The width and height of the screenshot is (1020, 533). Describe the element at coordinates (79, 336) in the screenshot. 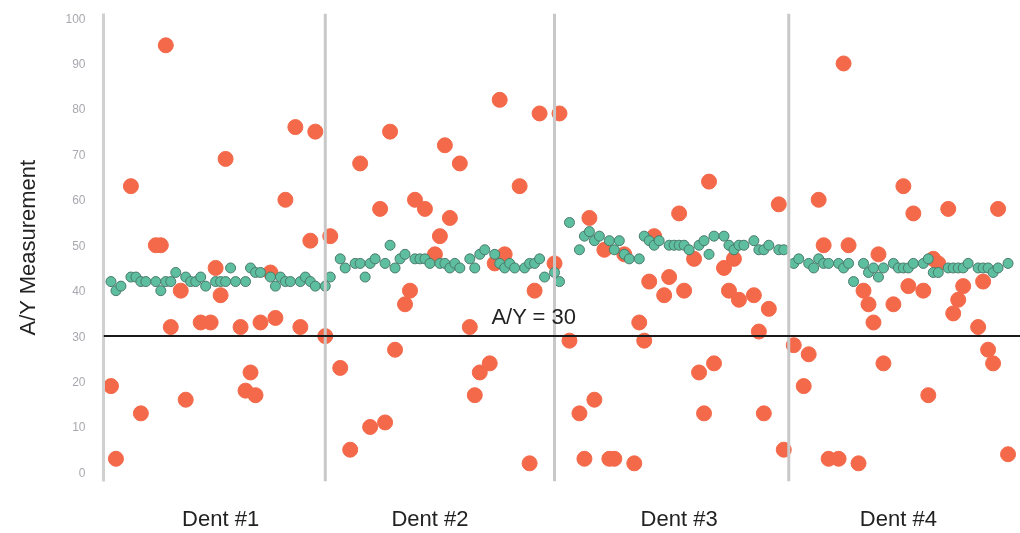

I see `y-tick-label: 30` at that location.